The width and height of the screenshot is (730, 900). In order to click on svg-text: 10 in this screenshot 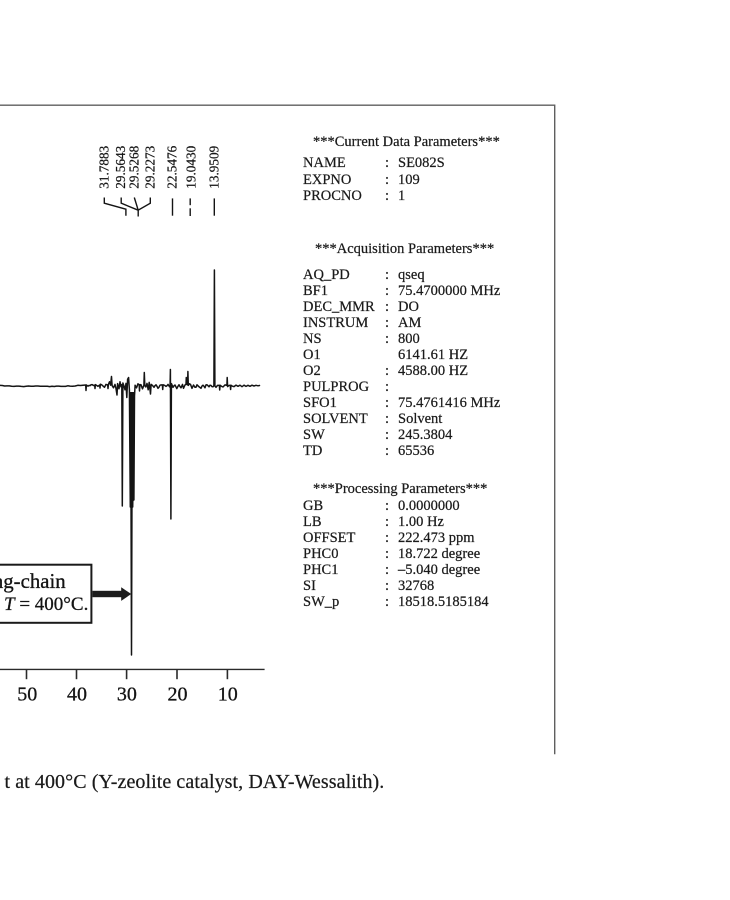, I will do `click(228, 694)`.